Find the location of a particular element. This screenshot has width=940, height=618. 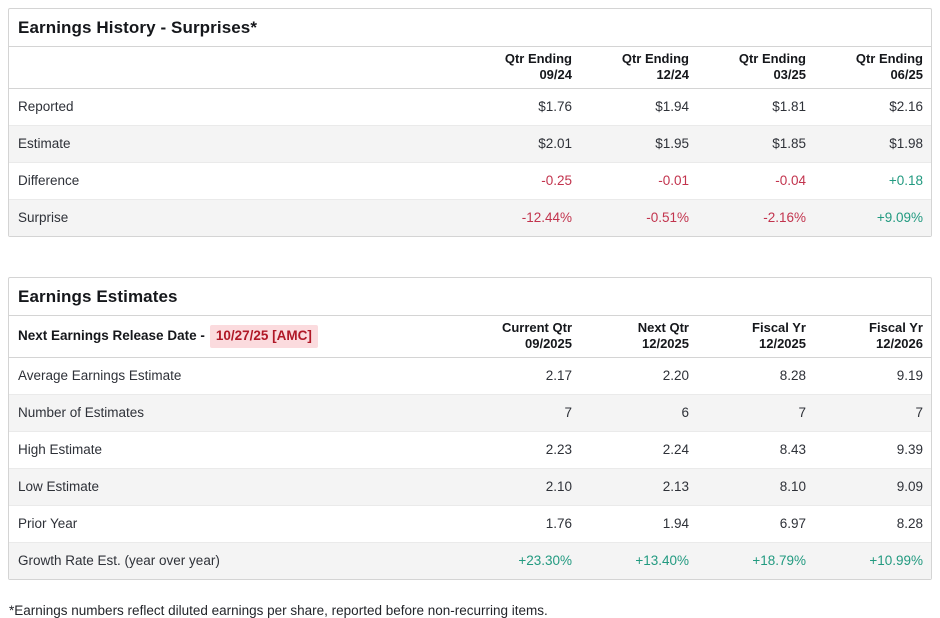

value-cell: 1.76 is located at coordinates (521, 523).